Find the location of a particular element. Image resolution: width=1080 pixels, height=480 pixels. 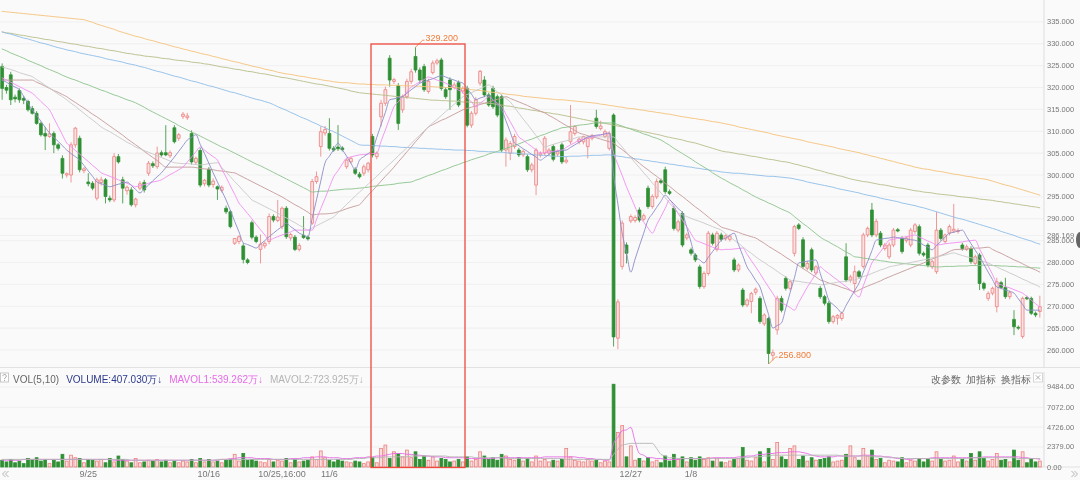

x-tick-label: 10/25,16:00 is located at coordinates (282, 474).